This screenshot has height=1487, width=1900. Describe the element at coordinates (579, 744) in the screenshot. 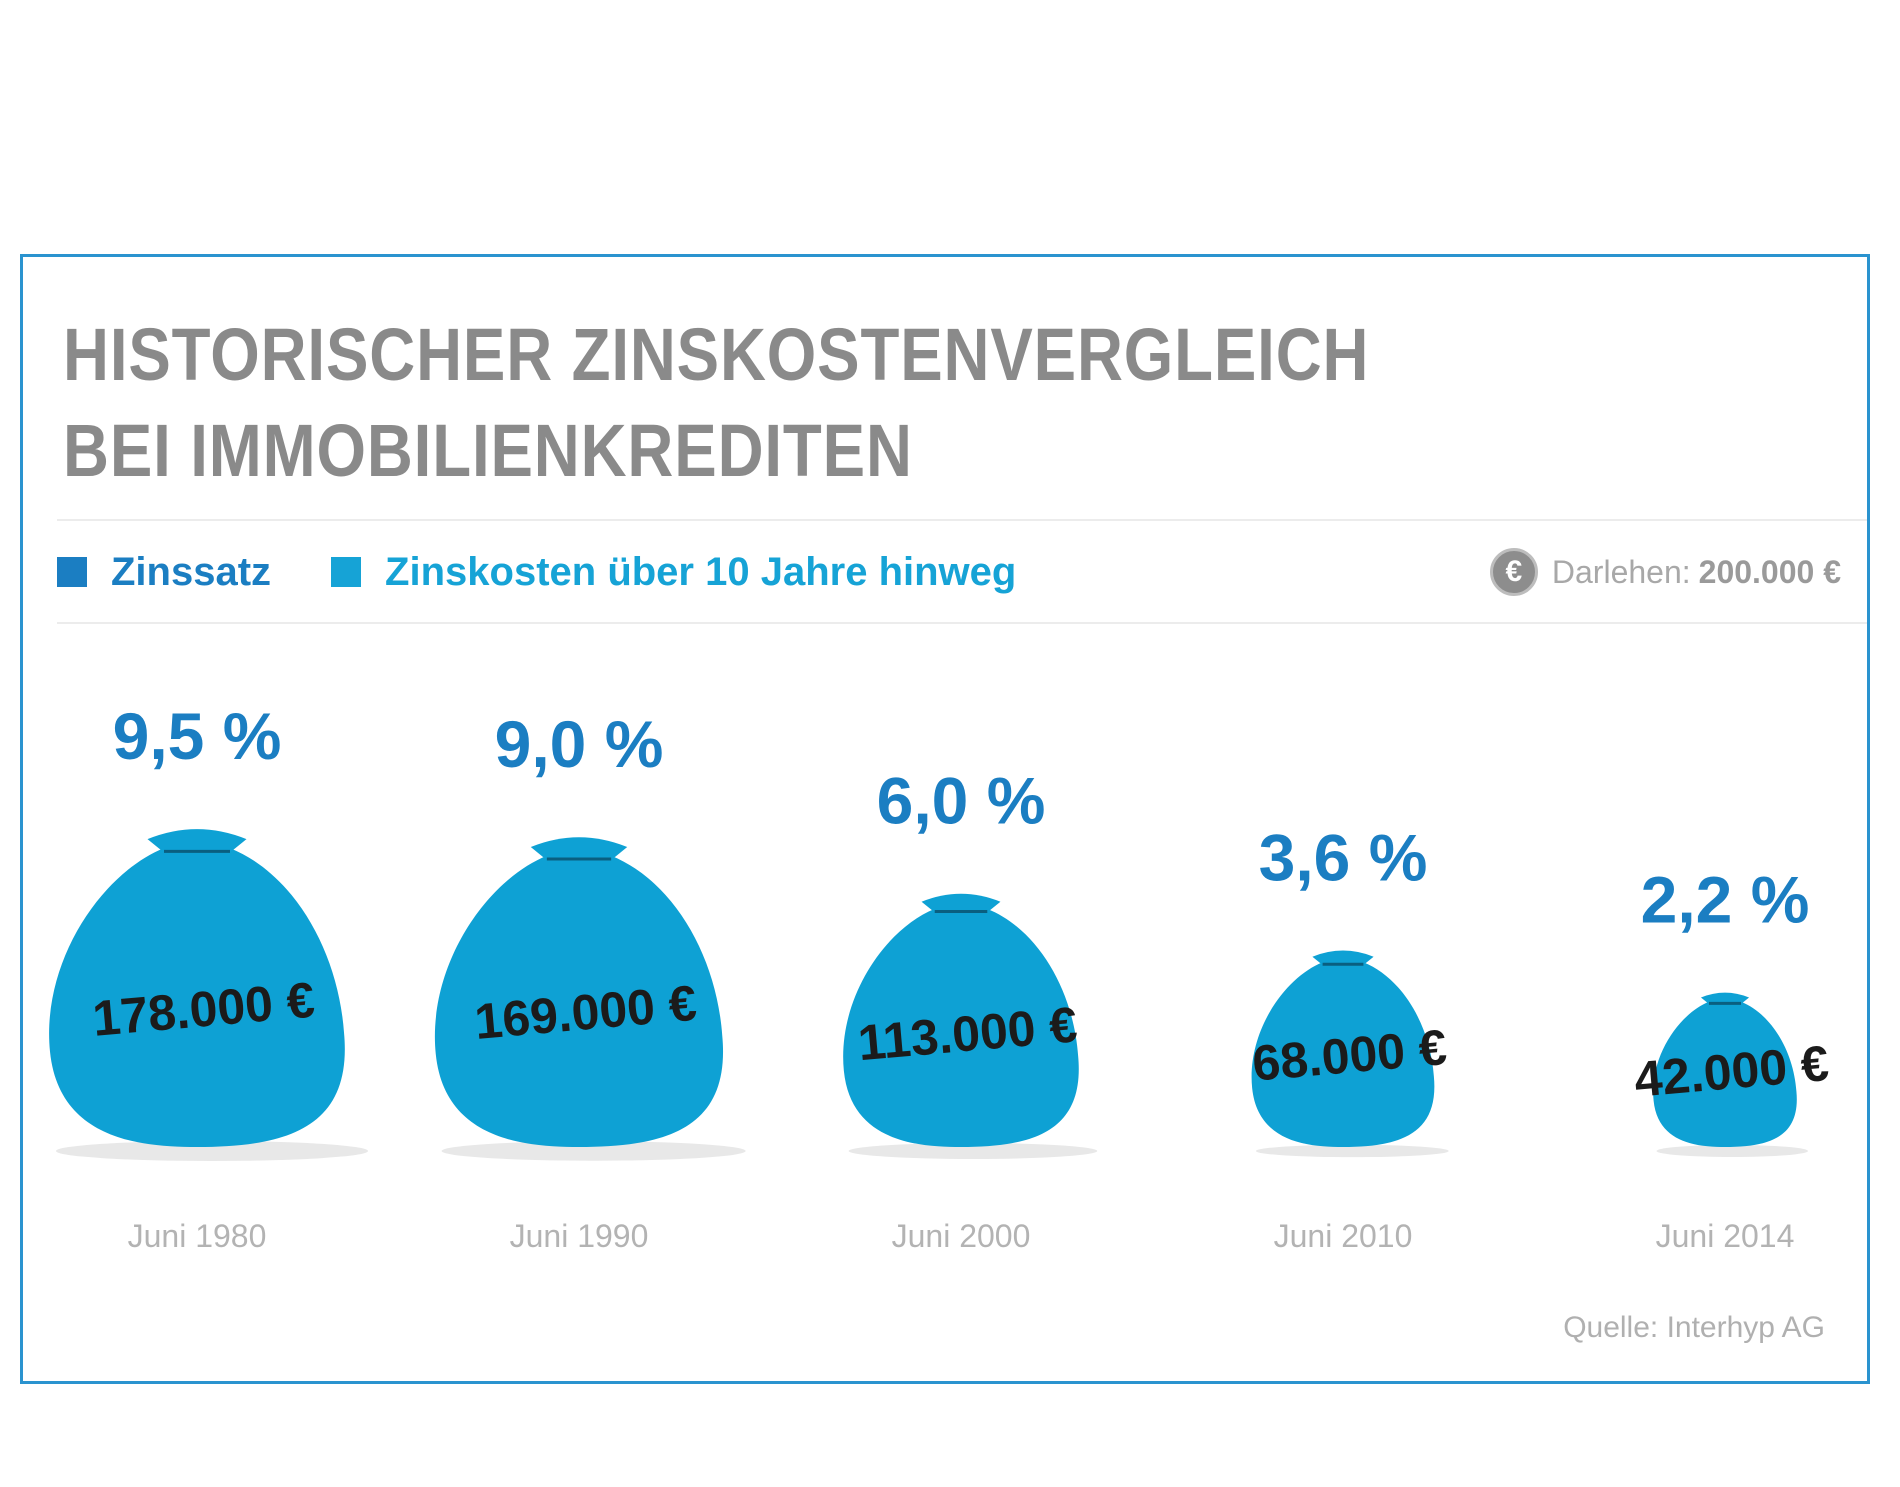

I see `rate-label-1: 9,0 %` at that location.